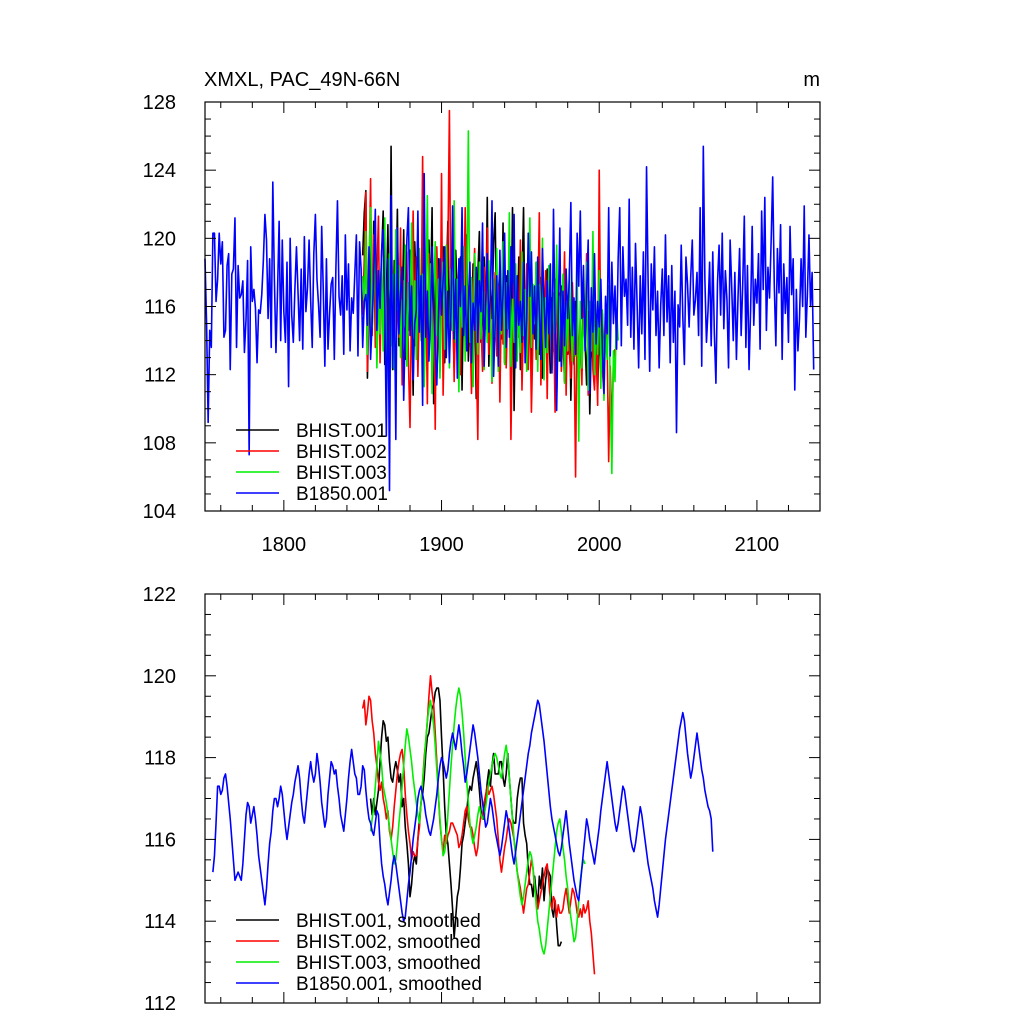 This screenshot has height=1024, width=1024. Describe the element at coordinates (388, 942) in the screenshot. I see `legend-label: BHIST.002, smoothed` at that location.